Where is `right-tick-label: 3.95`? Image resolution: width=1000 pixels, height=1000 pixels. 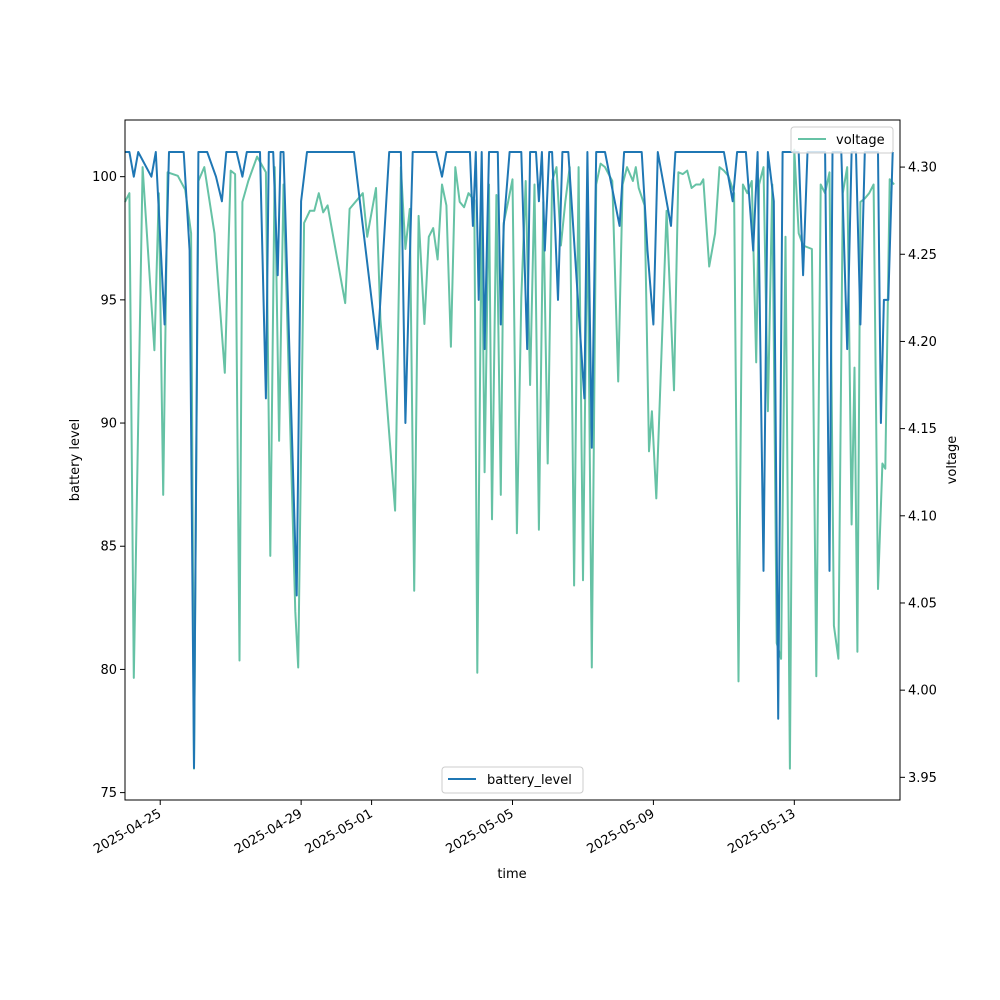 right-tick-label: 3.95 is located at coordinates (922, 778).